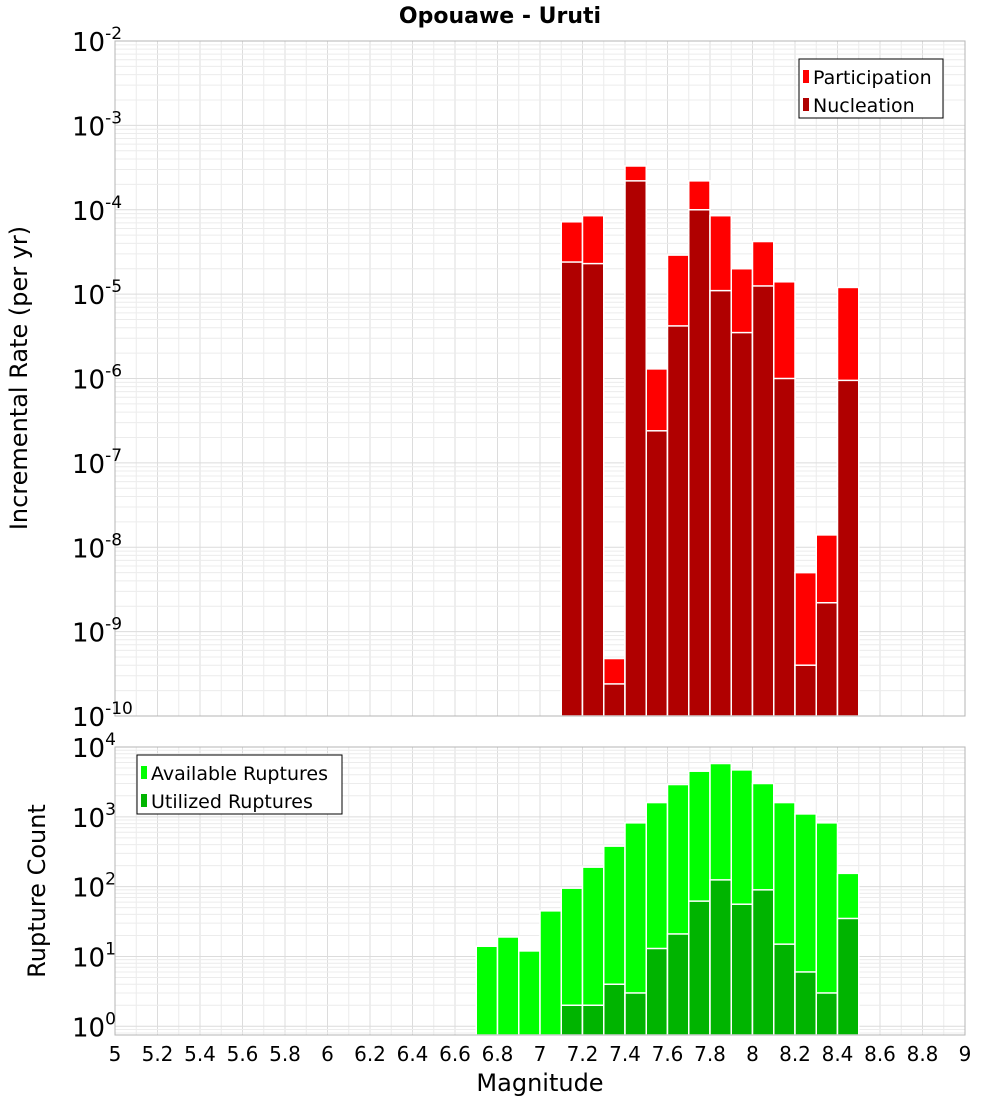 The width and height of the screenshot is (1000, 1100). Describe the element at coordinates (97, 379) in the screenshot. I see `rate-y-tick-4: 10⁻⁶` at that location.